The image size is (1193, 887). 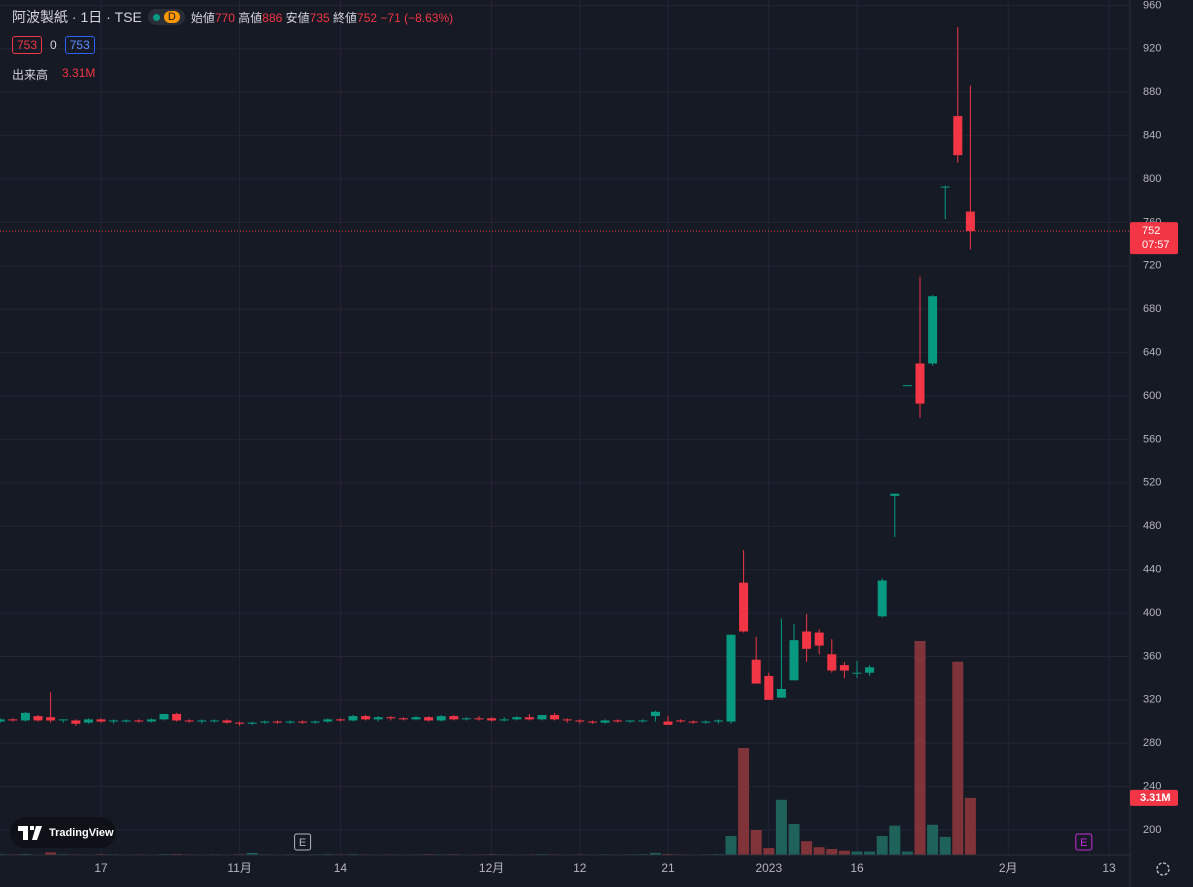 I want to click on sell-button: 753, so click(x=27, y=45).